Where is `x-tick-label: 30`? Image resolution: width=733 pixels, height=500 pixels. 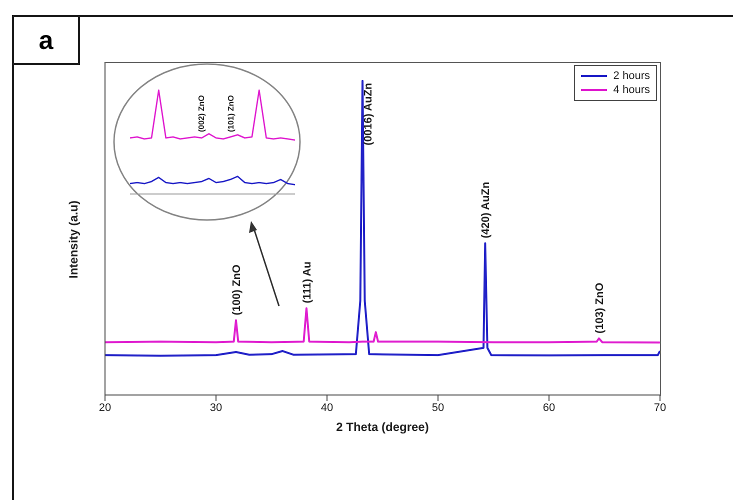
x-tick-label: 30 is located at coordinates (216, 408).